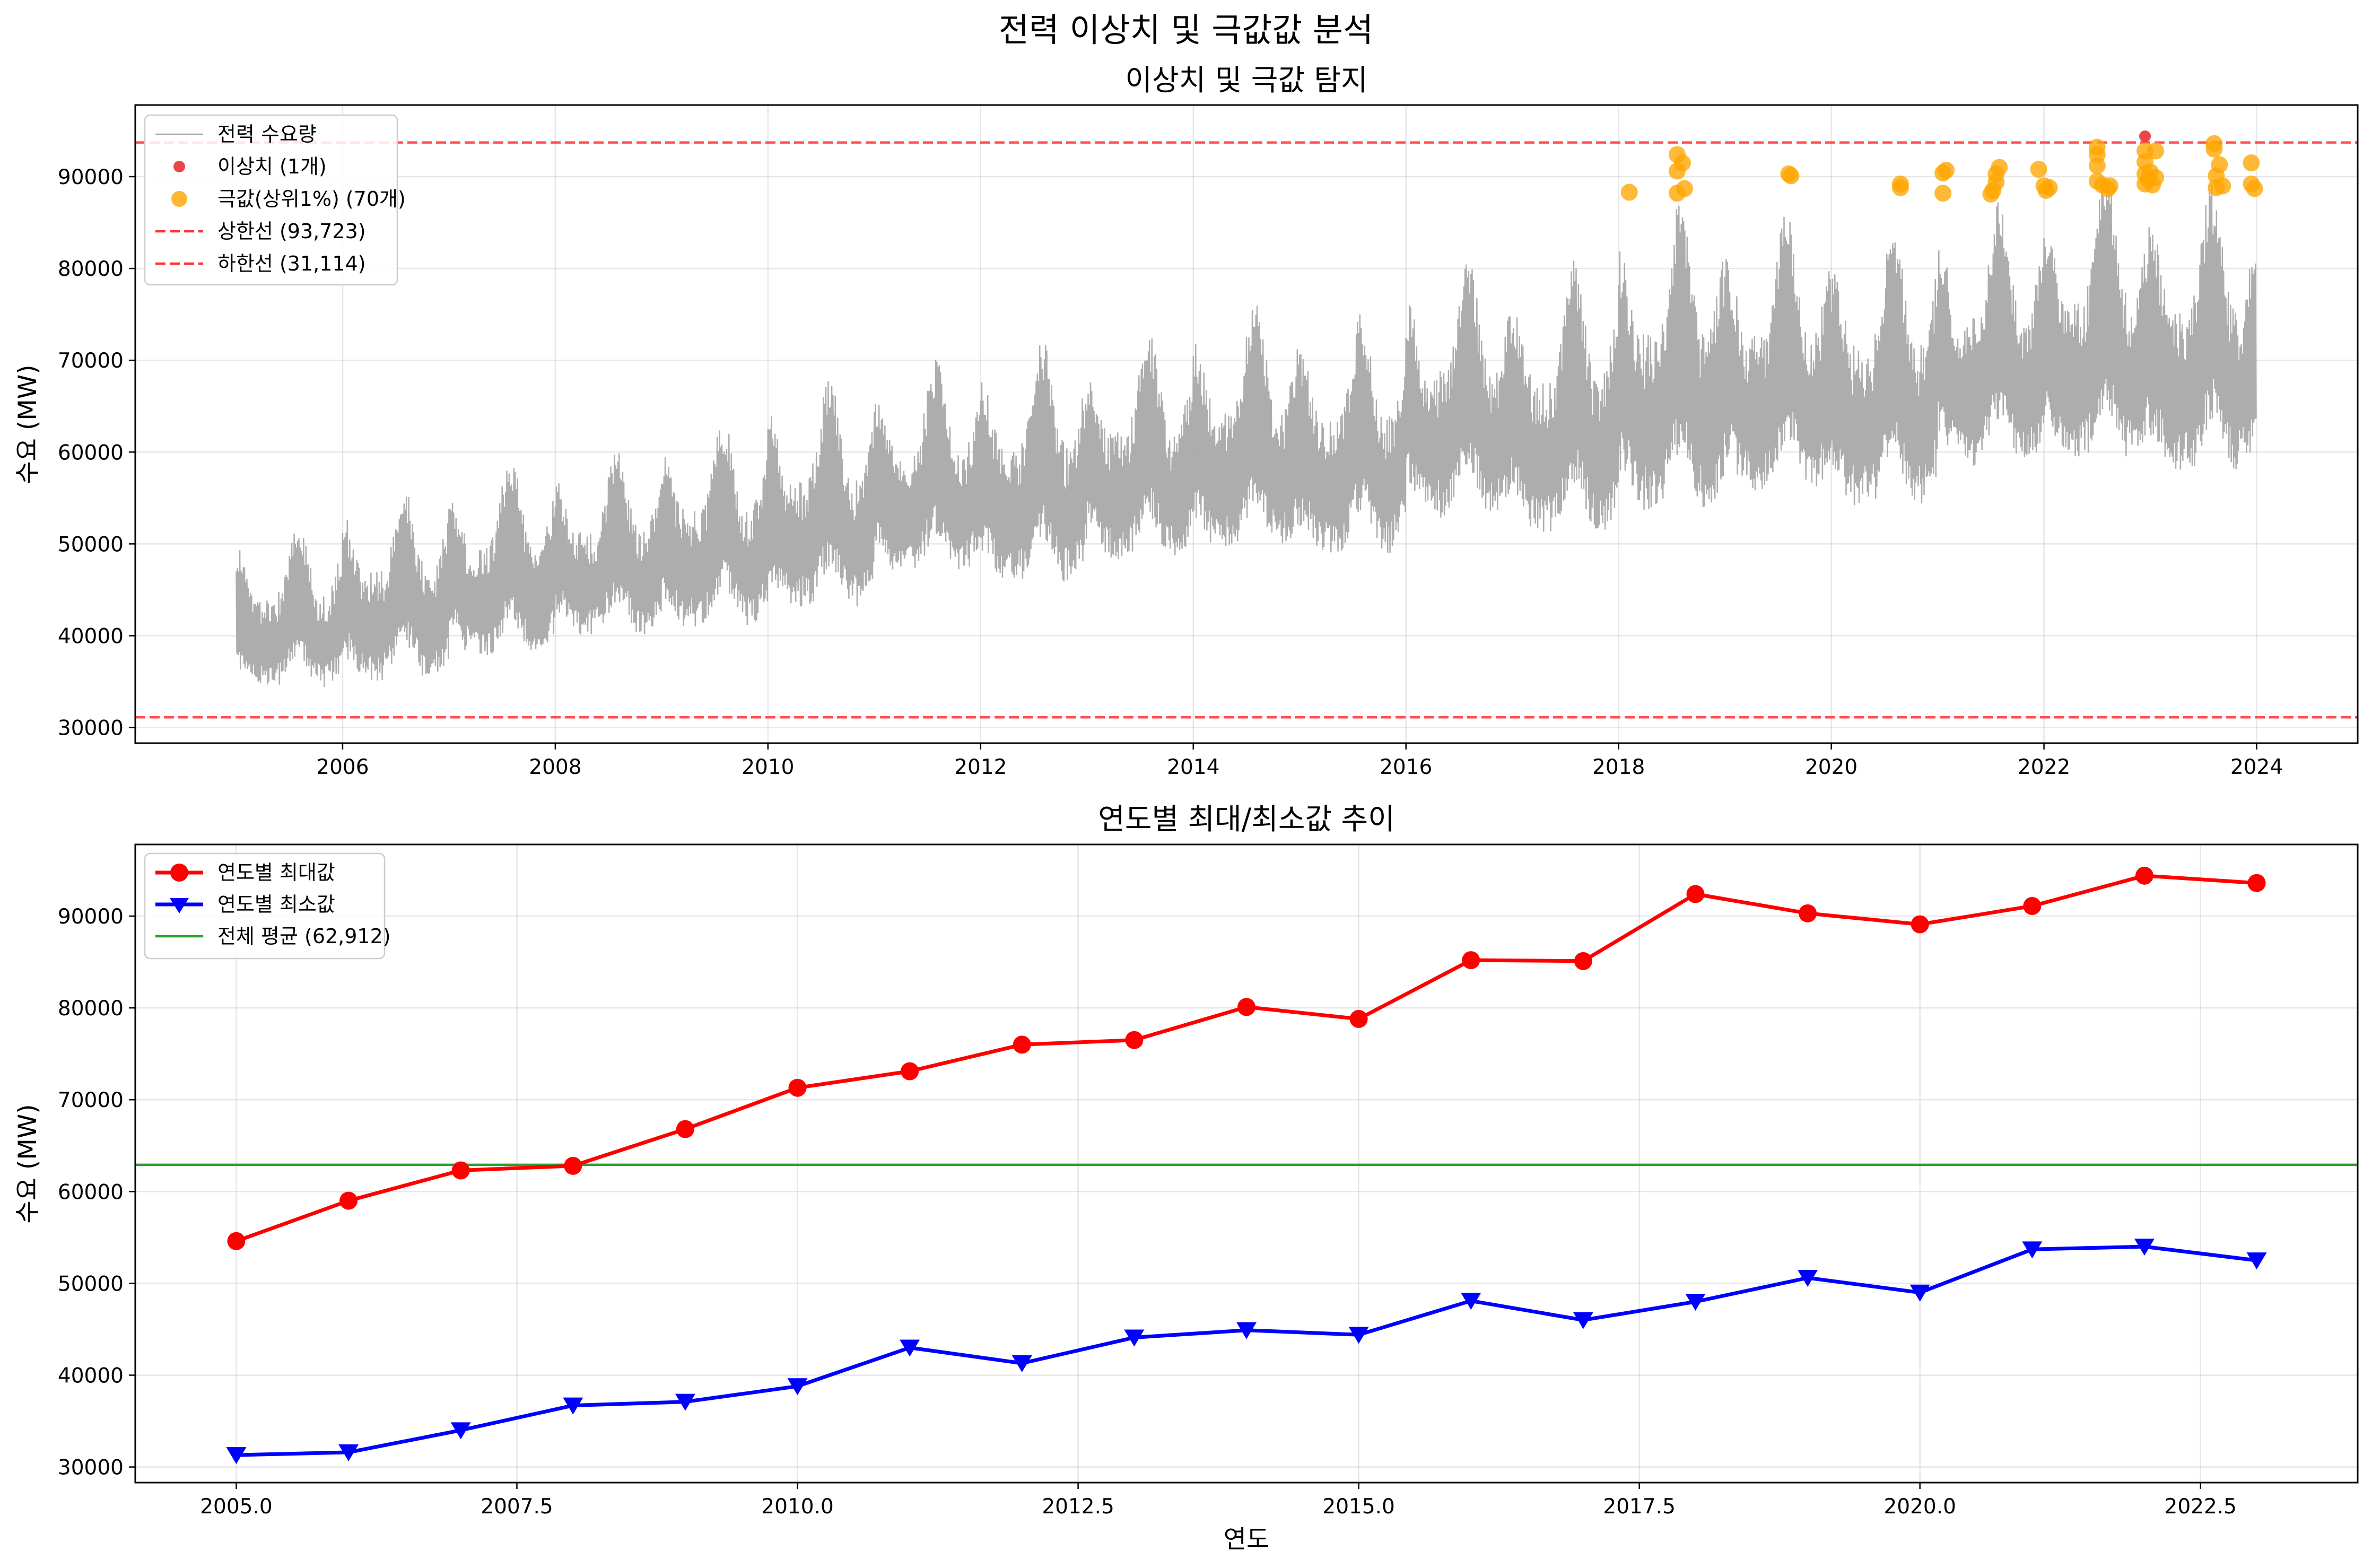 The width and height of the screenshot is (2372, 1568). I want to click on legend-mean-label: 전체 평균 (62,912), so click(304, 936).